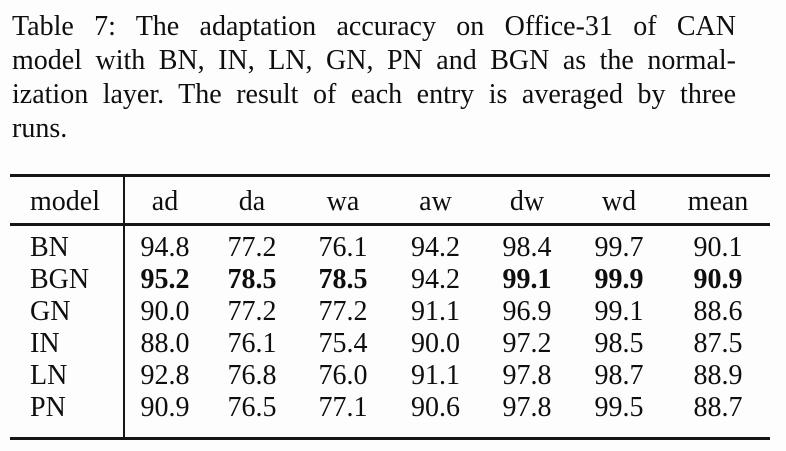 Image resolution: width=786 pixels, height=451 pixels. Describe the element at coordinates (718, 311) in the screenshot. I see `cell-value: 88.6` at that location.